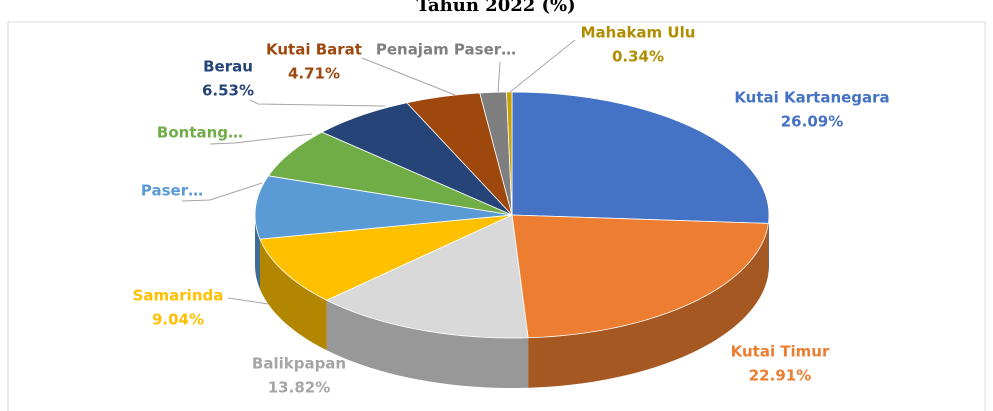 The width and height of the screenshot is (993, 411). What do you see at coordinates (638, 57) in the screenshot?
I see `data-label-value: 0.34%` at bounding box center [638, 57].